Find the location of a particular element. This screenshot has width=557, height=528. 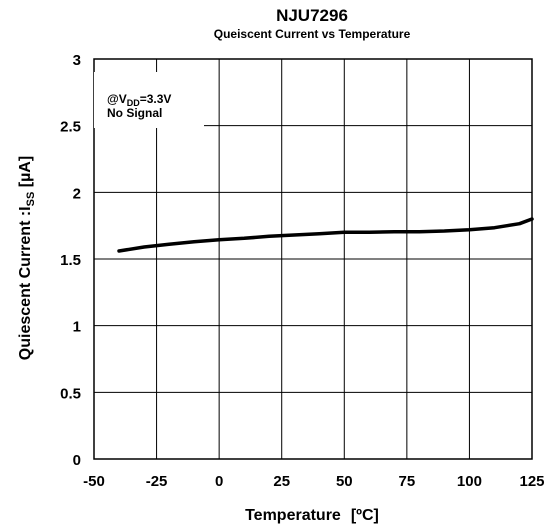

y-tick-label: 2 is located at coordinates (77, 193).